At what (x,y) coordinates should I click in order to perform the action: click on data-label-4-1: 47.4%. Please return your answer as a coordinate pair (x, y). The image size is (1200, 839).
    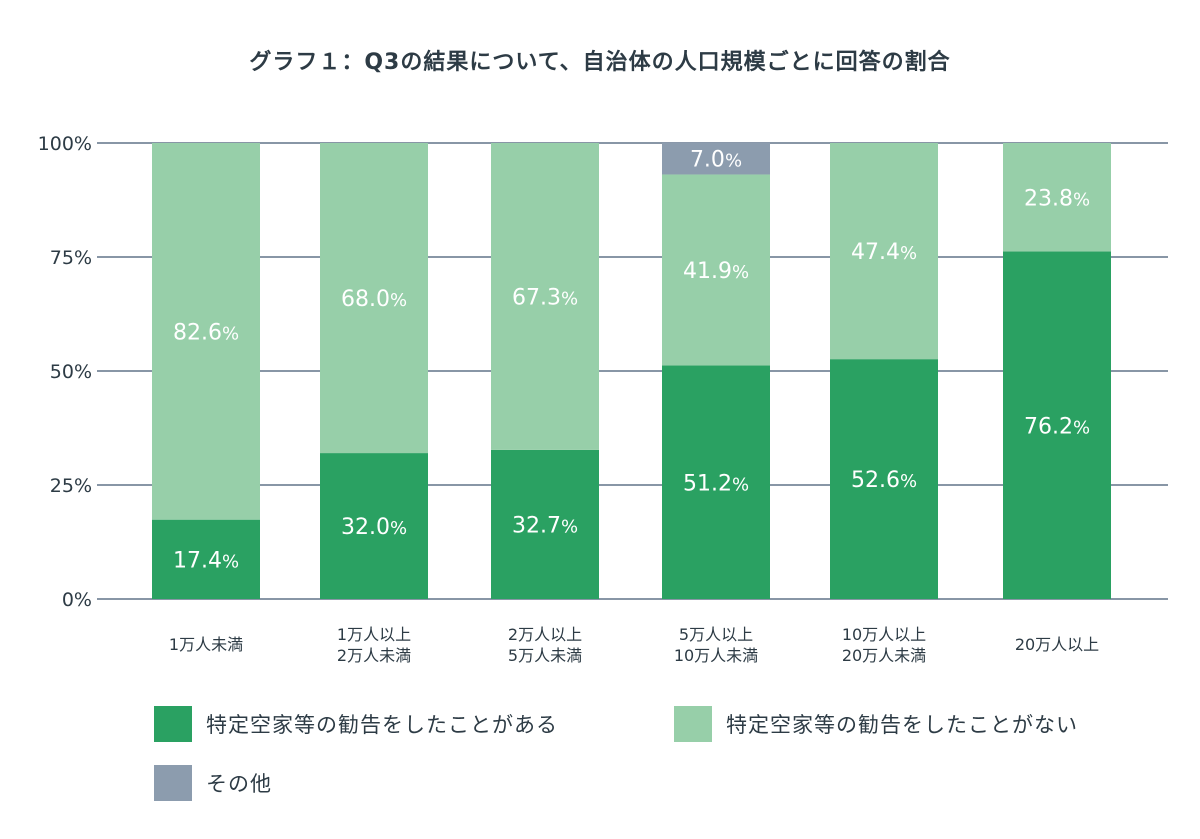
    Looking at the image, I should click on (884, 252).